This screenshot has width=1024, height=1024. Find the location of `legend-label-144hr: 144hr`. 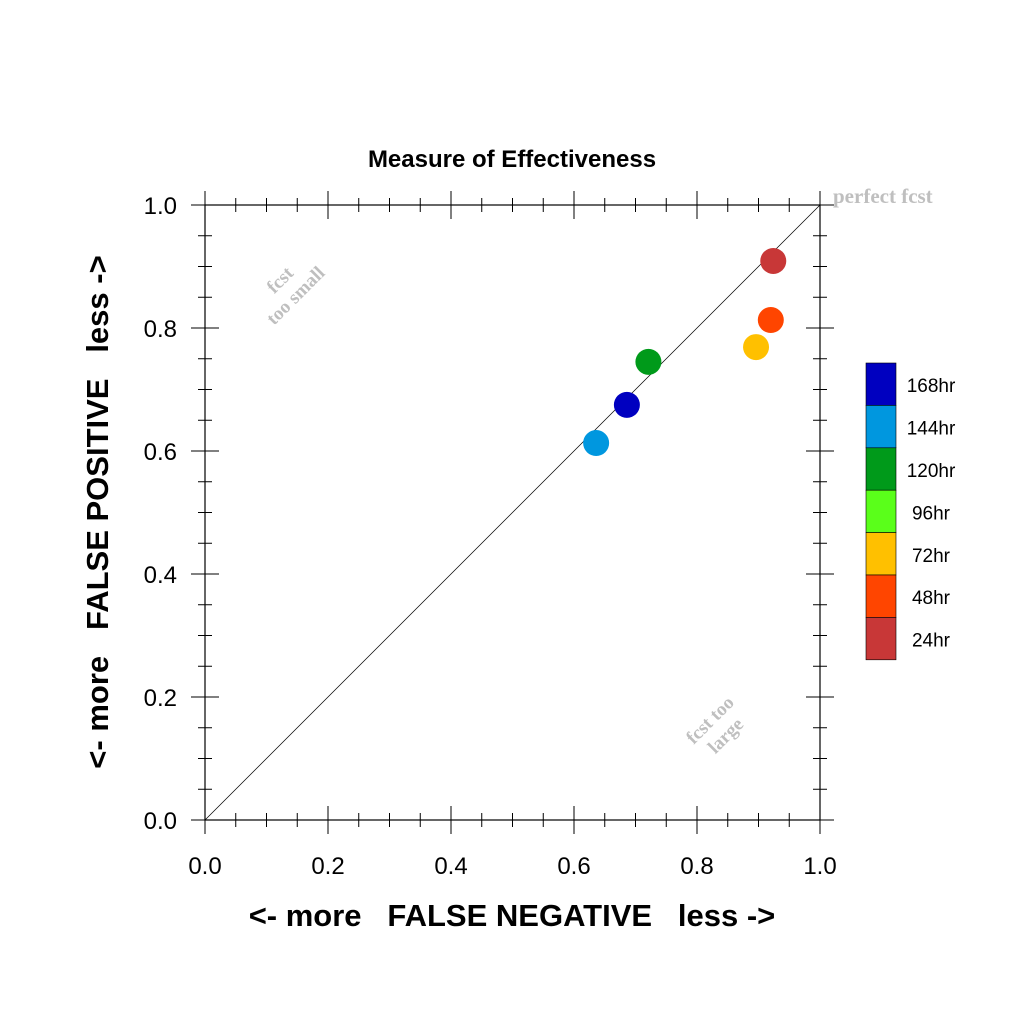

legend-label-144hr: 144hr is located at coordinates (931, 429).